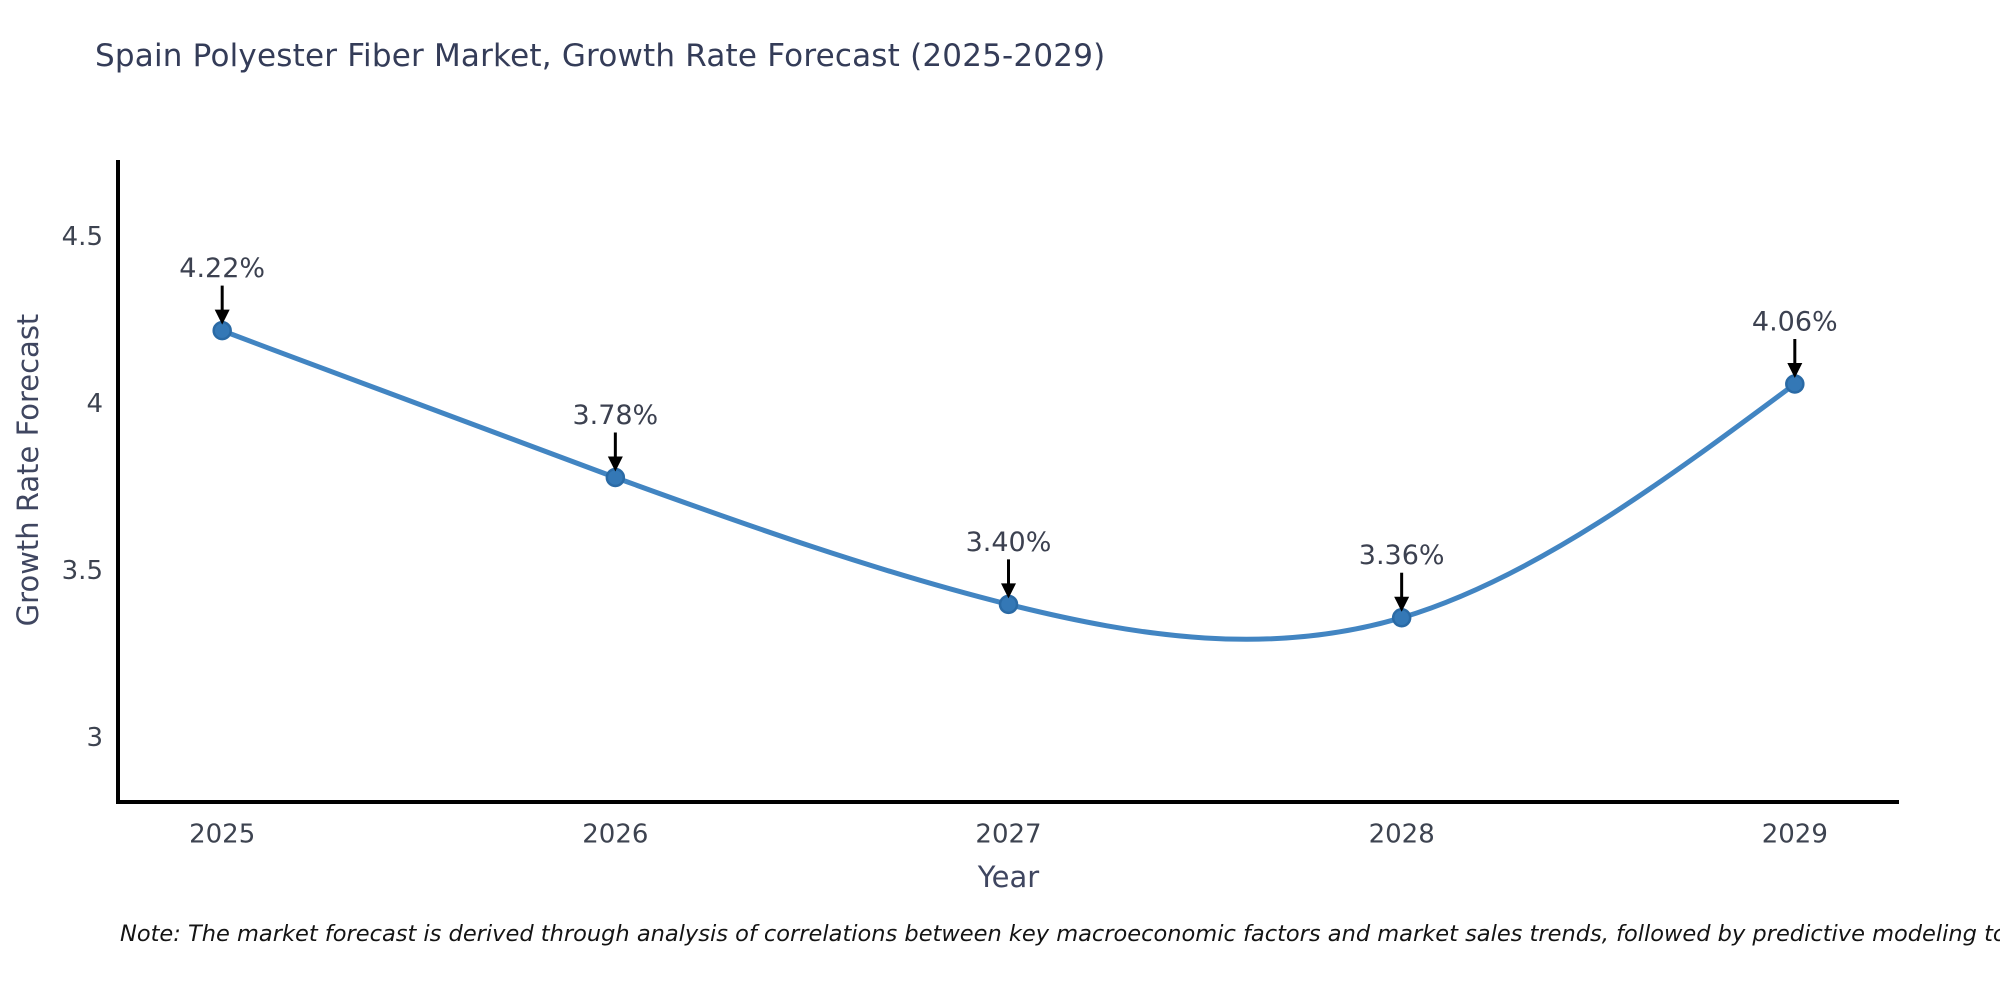  Describe the element at coordinates (1009, 542) in the screenshot. I see `data-point-label: 3.40%` at that location.